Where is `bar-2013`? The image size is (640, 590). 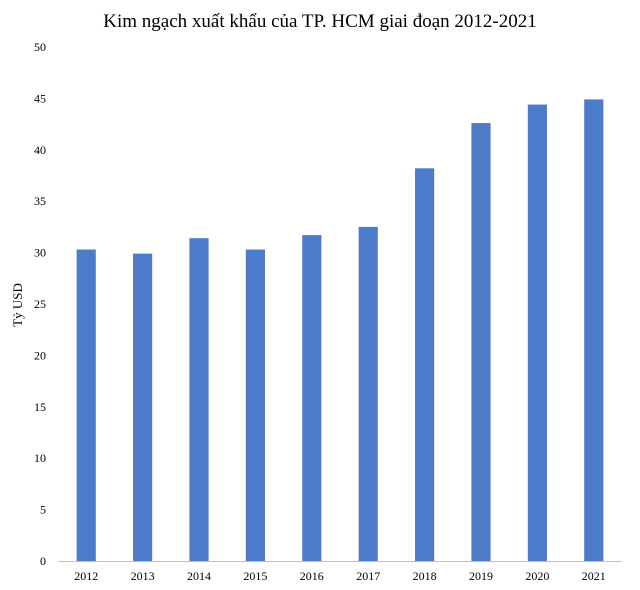
bar-2013 is located at coordinates (143, 407).